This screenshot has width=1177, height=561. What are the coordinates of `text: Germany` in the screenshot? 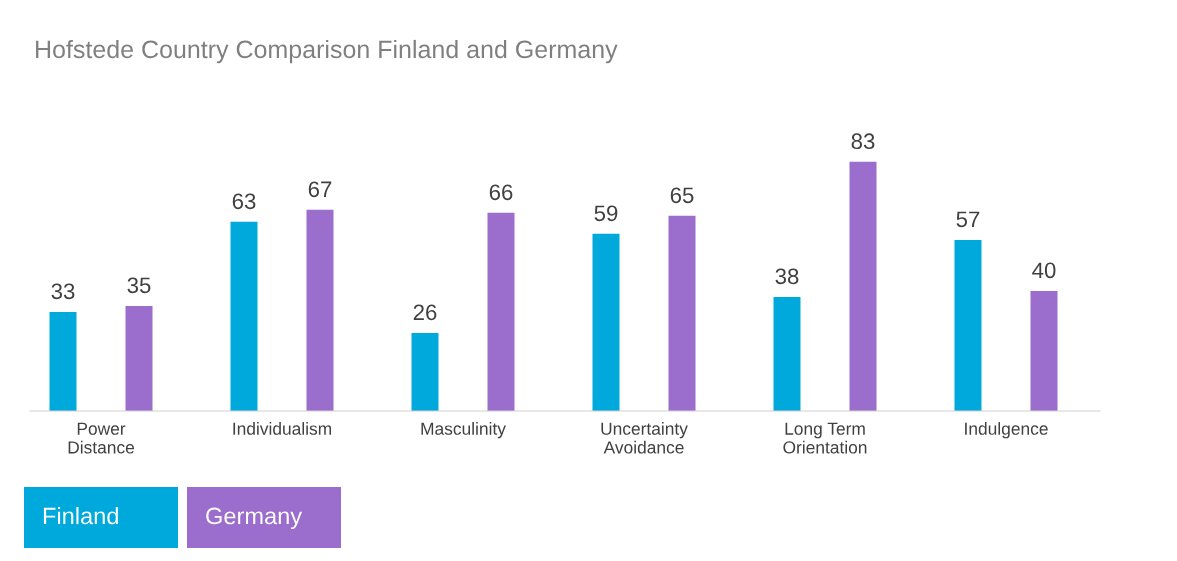 It's located at (254, 518).